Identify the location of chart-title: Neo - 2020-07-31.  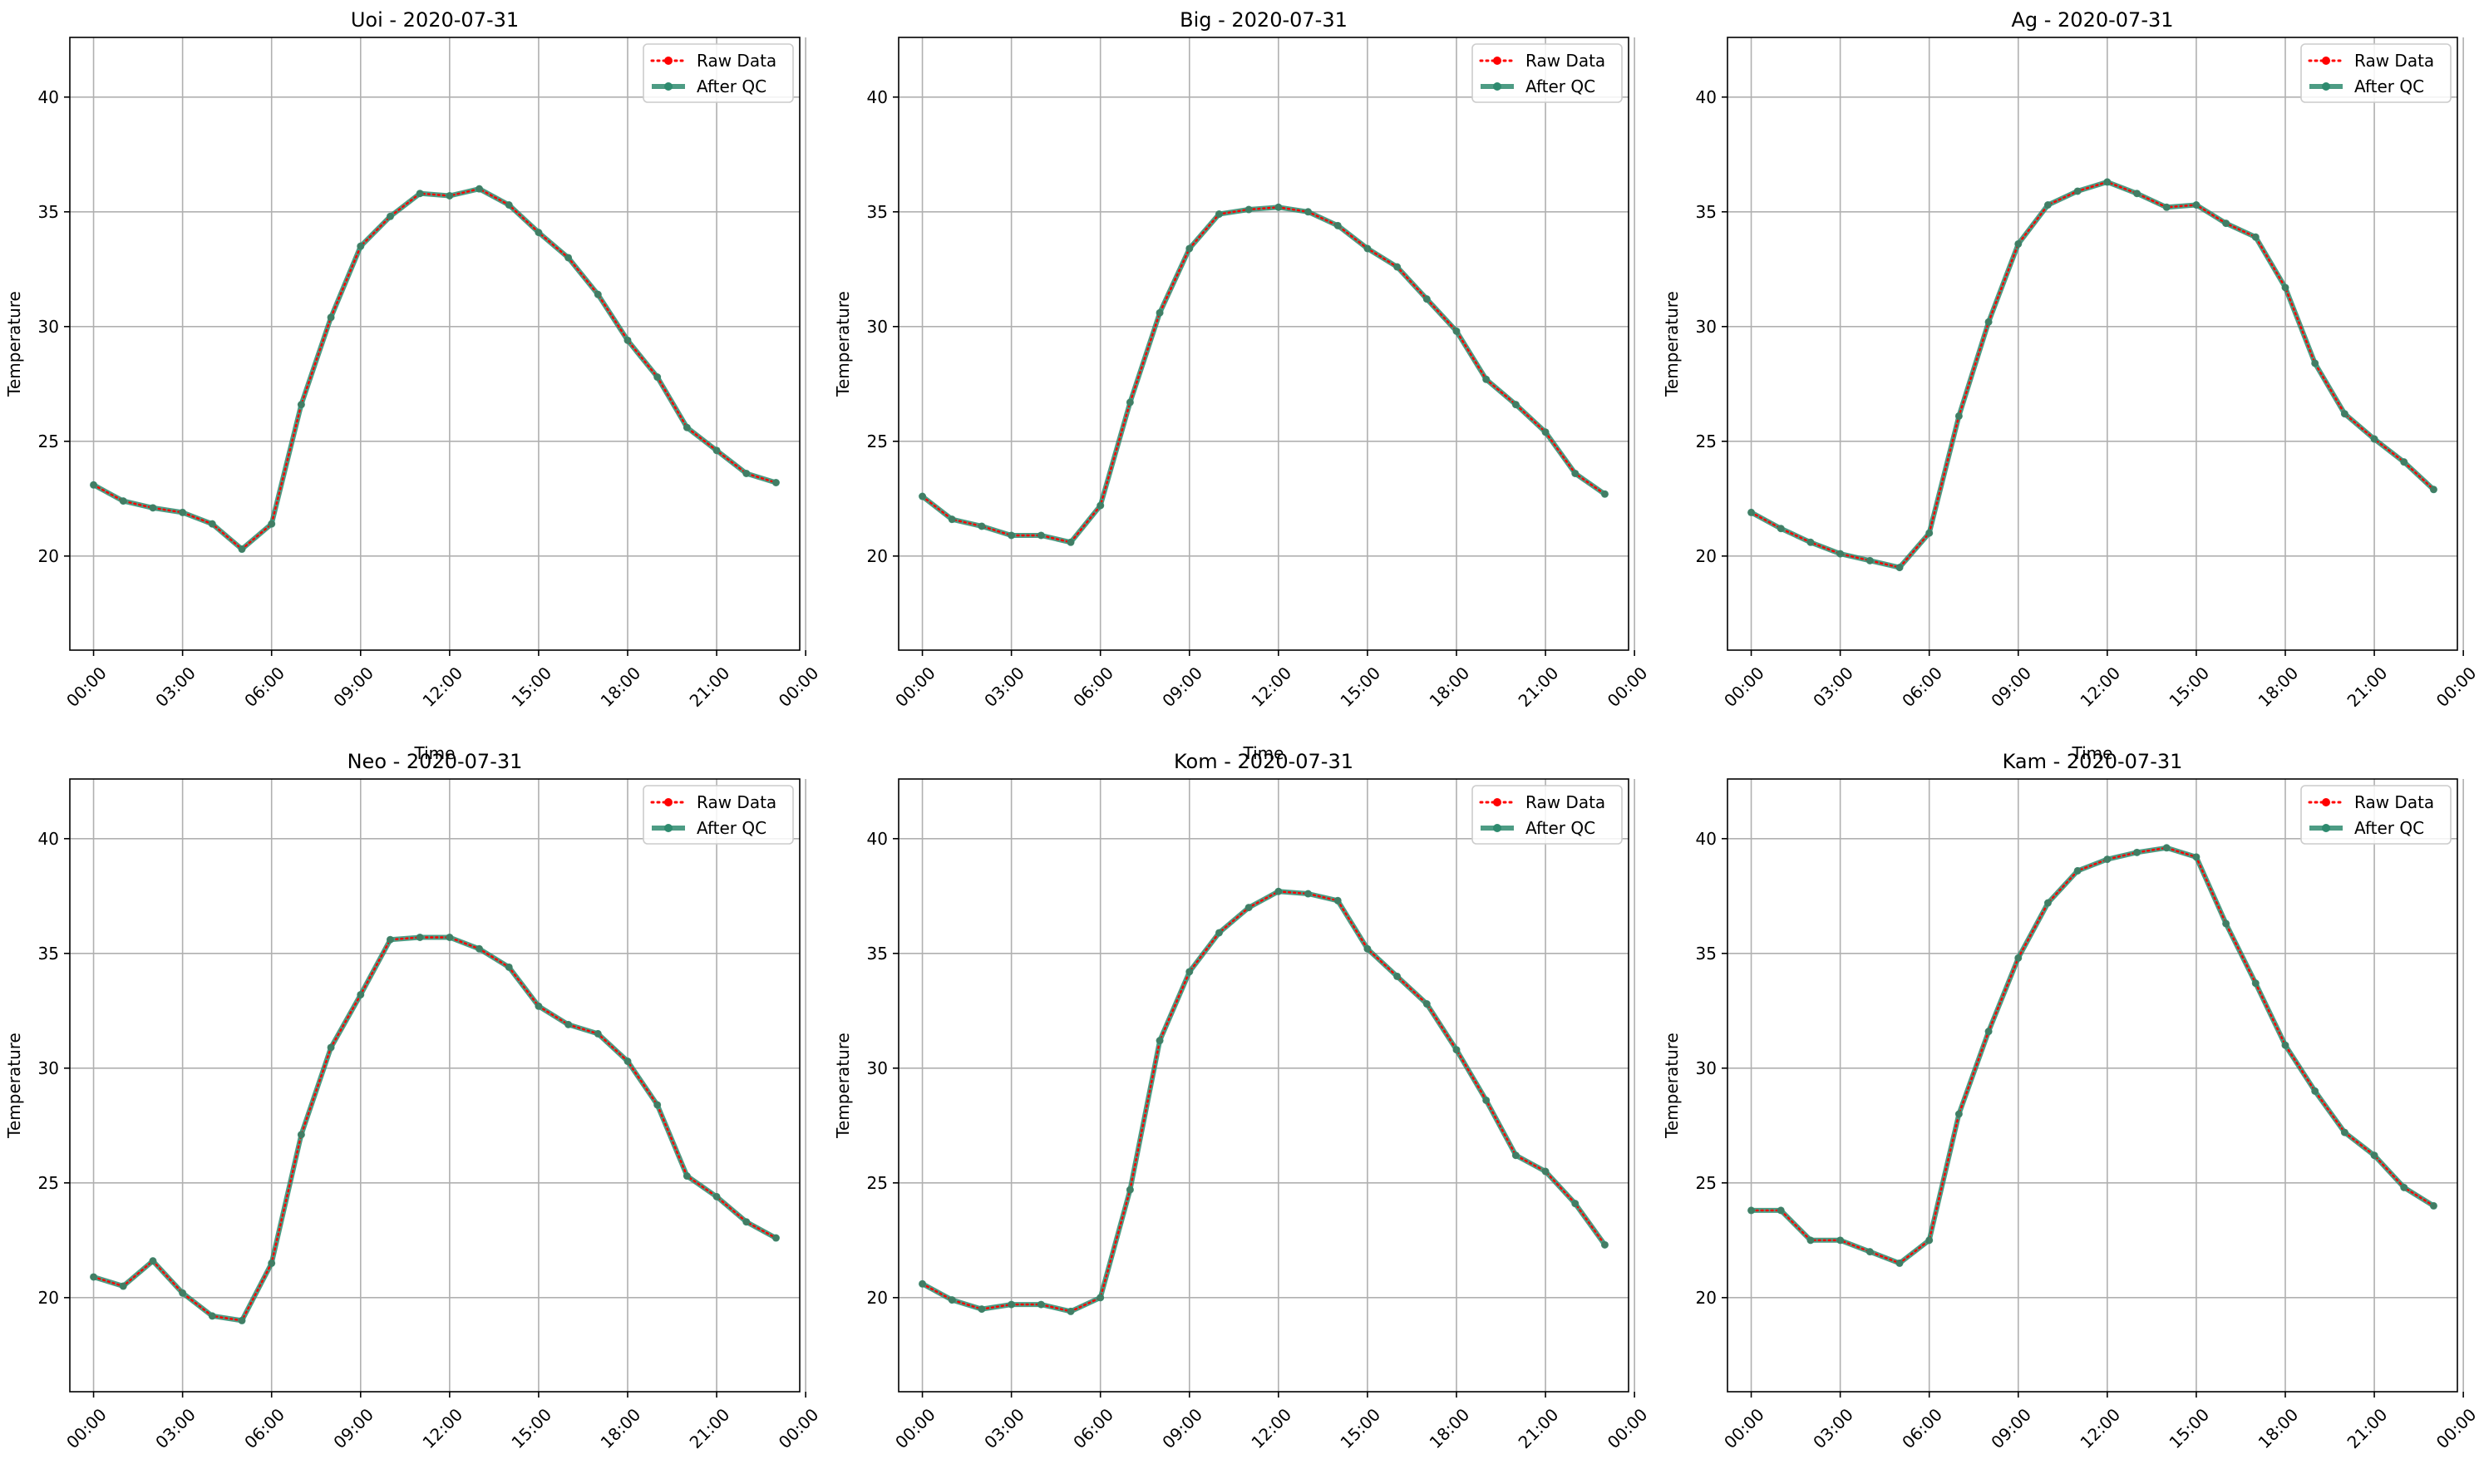
(435, 761).